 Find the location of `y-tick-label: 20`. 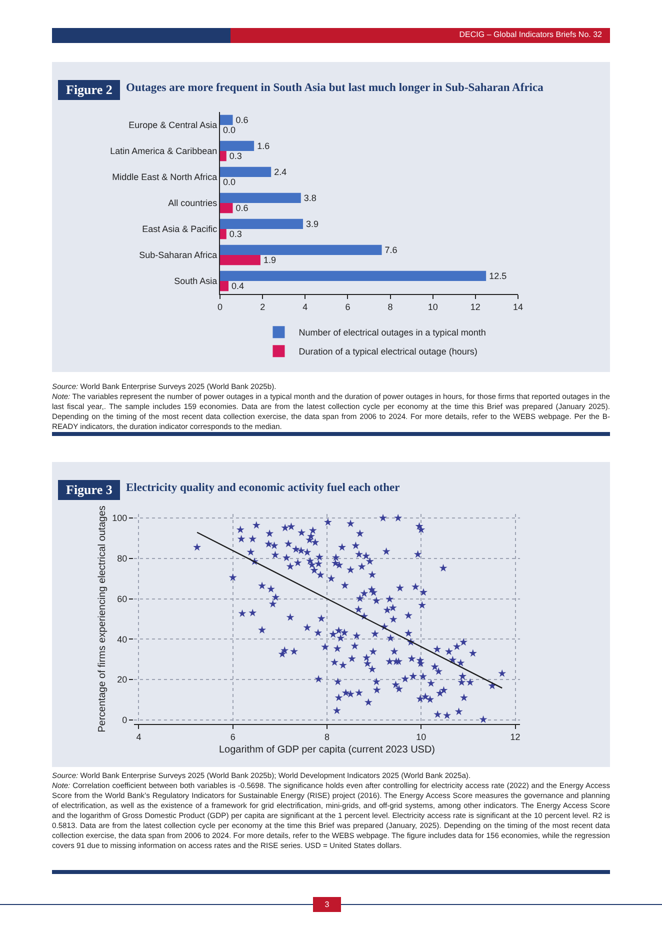

y-tick-label: 20 is located at coordinates (122, 679).